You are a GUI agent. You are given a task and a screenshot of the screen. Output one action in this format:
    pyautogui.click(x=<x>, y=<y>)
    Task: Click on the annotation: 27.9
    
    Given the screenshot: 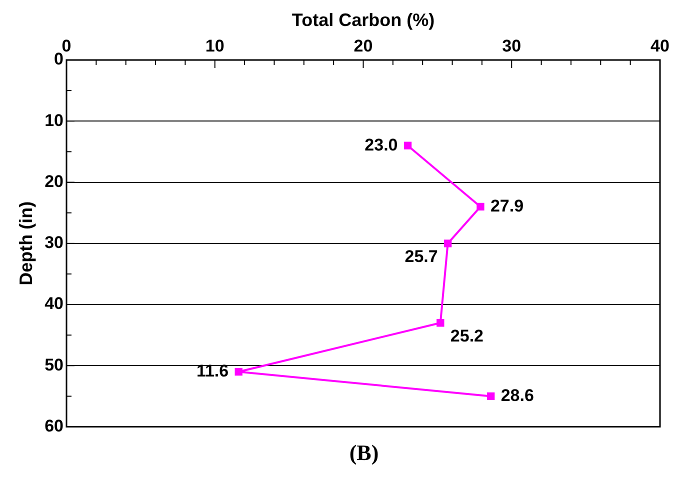 What is the action you would take?
    pyautogui.click(x=507, y=206)
    